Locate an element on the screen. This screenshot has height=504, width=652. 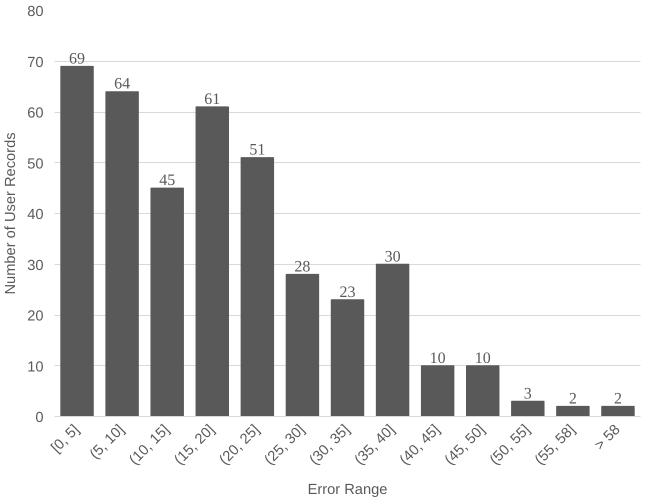
x-tick-label: (45, 50] is located at coordinates (465, 445).